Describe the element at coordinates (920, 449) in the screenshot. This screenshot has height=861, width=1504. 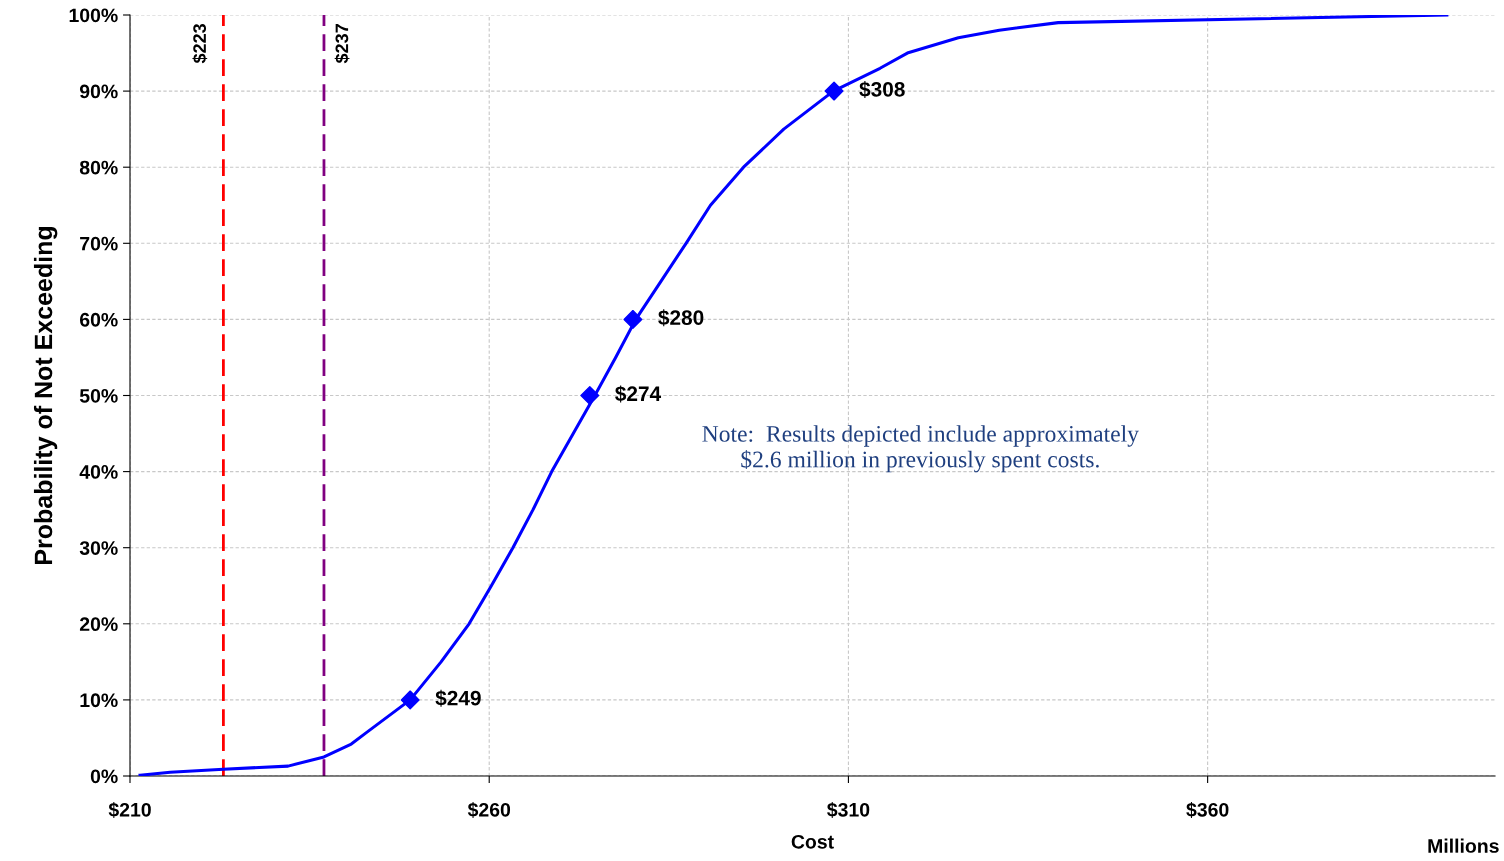
I see `annotation: Note: Results depicted include approximately $2.6 million in previously spent costs.` at that location.